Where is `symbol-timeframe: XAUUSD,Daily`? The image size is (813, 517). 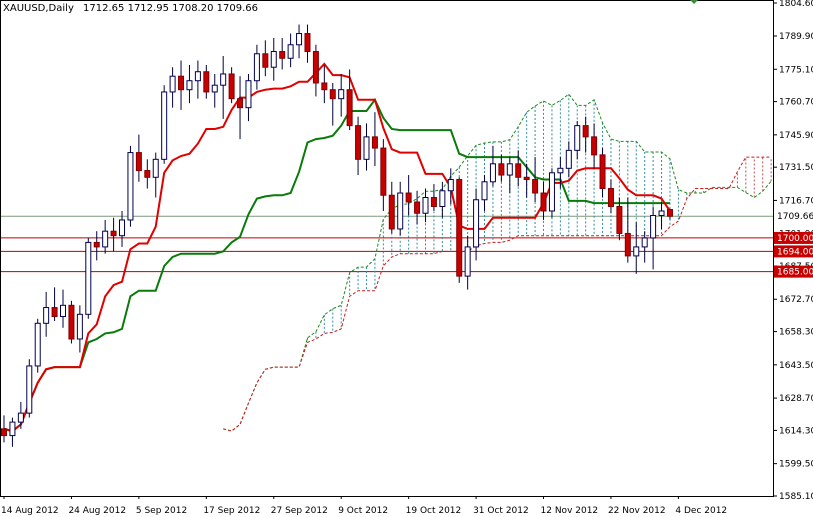
symbol-timeframe: XAUUSD,Daily is located at coordinates (38, 8).